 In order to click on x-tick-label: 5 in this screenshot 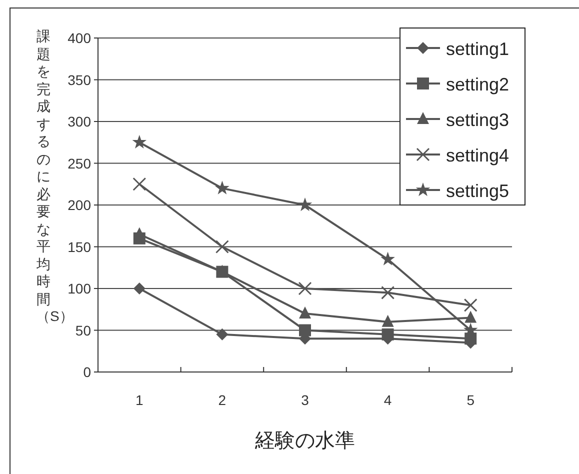, I will do `click(470, 400)`.